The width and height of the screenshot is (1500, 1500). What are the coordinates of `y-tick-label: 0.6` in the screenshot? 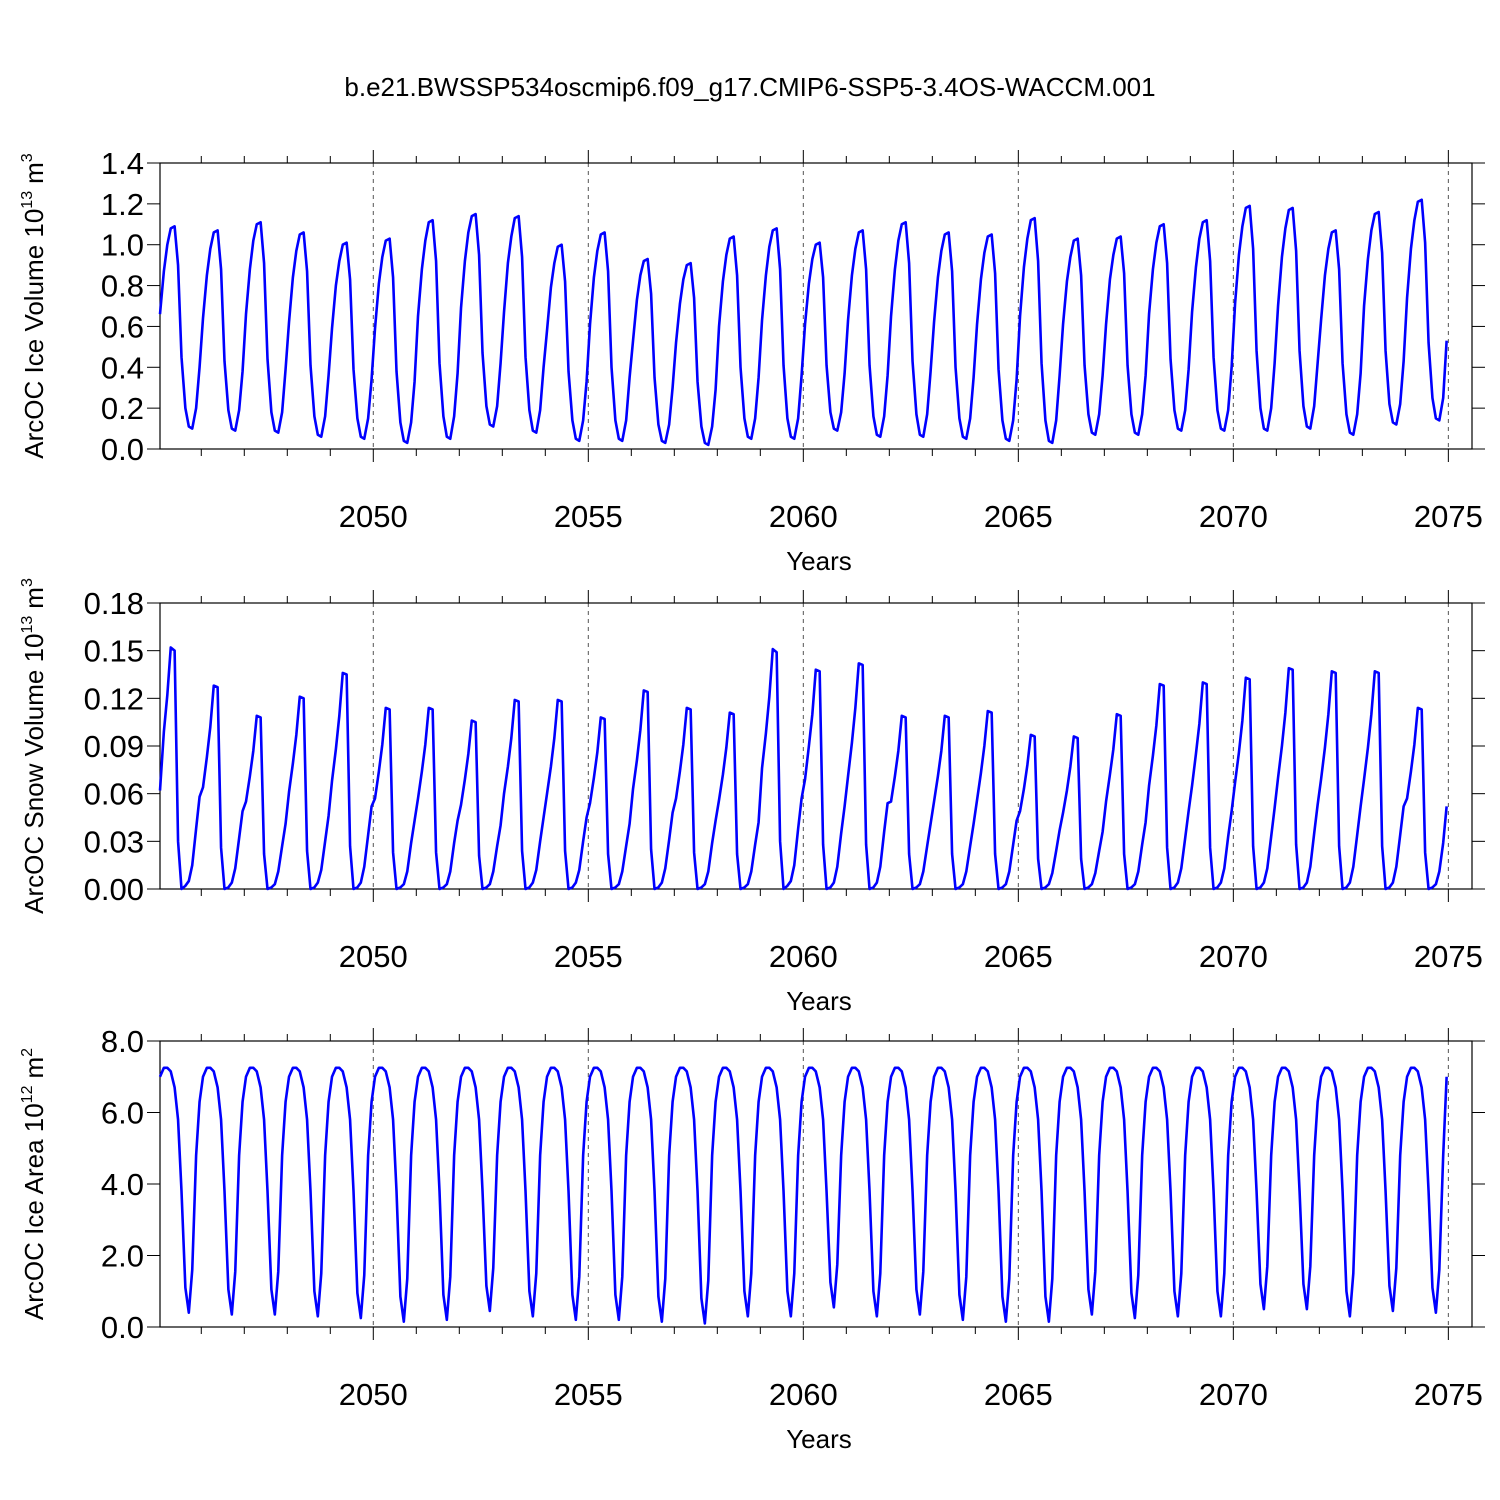 It's located at (122, 326).